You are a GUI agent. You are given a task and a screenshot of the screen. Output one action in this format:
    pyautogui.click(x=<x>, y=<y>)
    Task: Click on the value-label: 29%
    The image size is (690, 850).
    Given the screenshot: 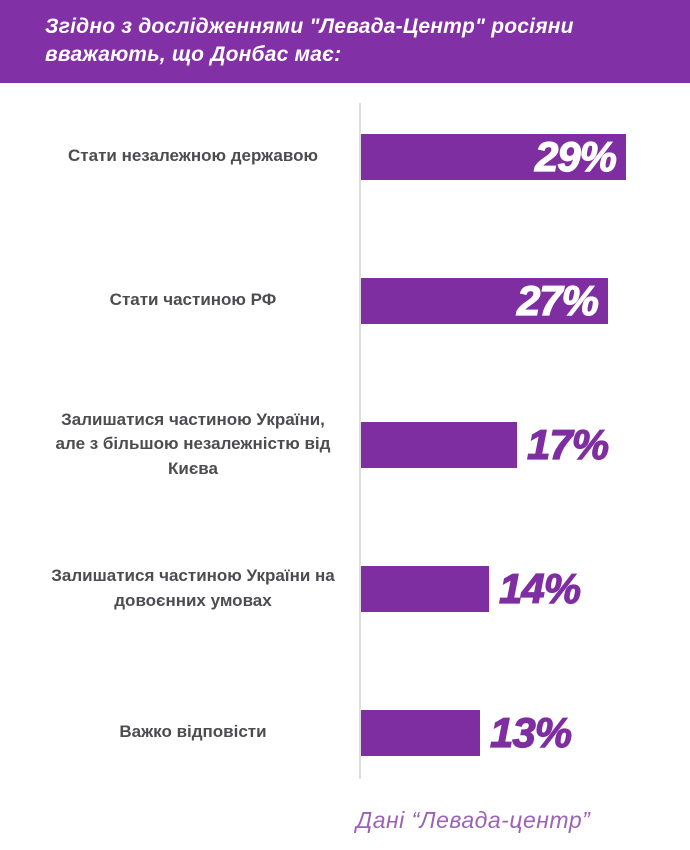 What is the action you would take?
    pyautogui.click(x=575, y=156)
    